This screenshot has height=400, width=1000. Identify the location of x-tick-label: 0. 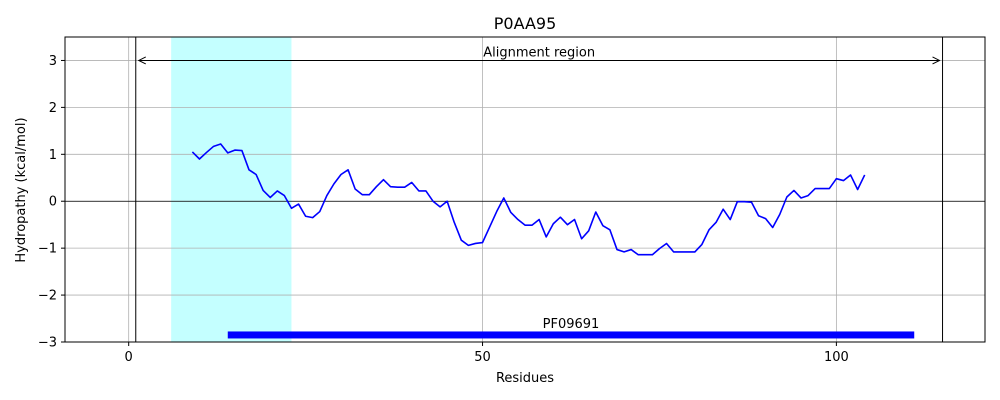
(129, 357).